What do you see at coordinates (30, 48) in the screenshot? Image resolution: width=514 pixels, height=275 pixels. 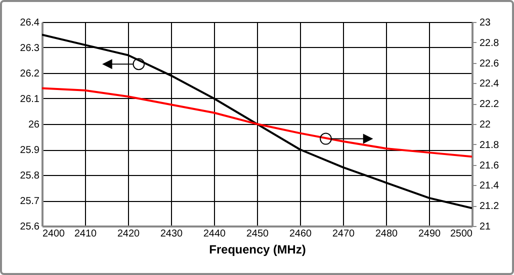 I see `y-tick-label: 26.3` at bounding box center [30, 48].